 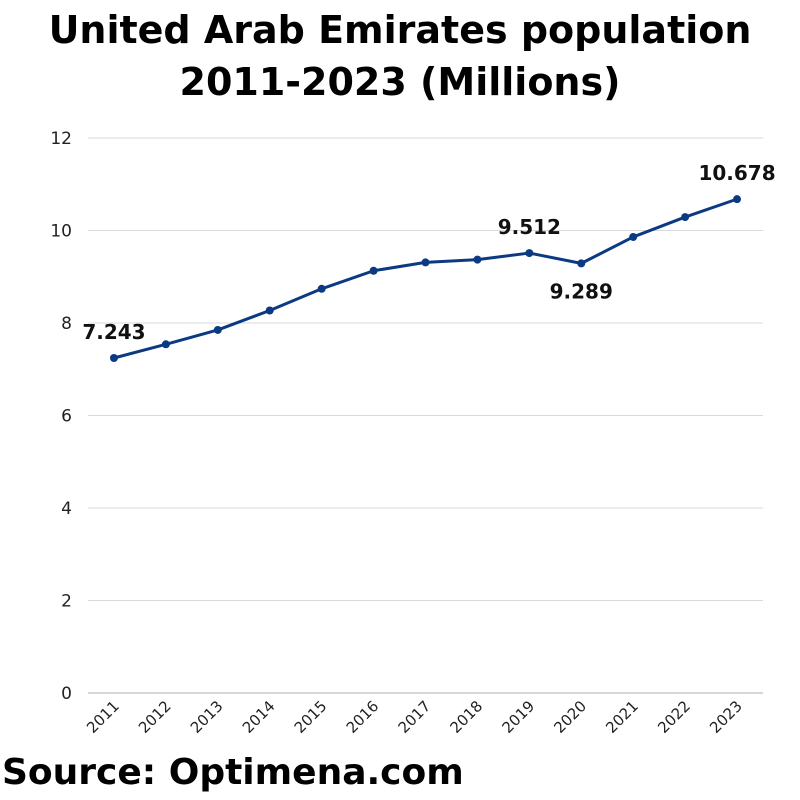 I want to click on x-tick-label-2020: 2020, so click(x=570, y=717).